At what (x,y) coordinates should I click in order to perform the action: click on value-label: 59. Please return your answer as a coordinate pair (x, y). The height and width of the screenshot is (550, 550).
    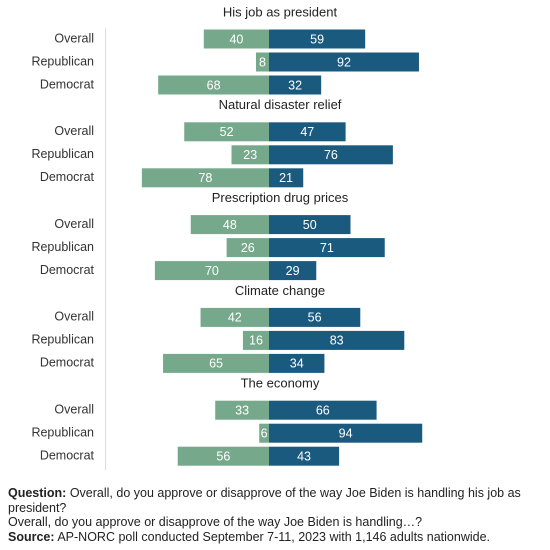
    Looking at the image, I should click on (317, 39).